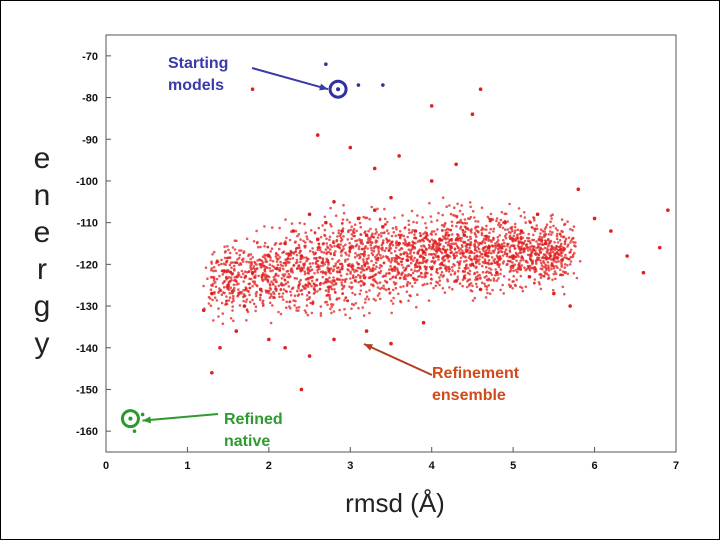  Describe the element at coordinates (42, 306) in the screenshot. I see `y-axis-label-letter: g` at that location.